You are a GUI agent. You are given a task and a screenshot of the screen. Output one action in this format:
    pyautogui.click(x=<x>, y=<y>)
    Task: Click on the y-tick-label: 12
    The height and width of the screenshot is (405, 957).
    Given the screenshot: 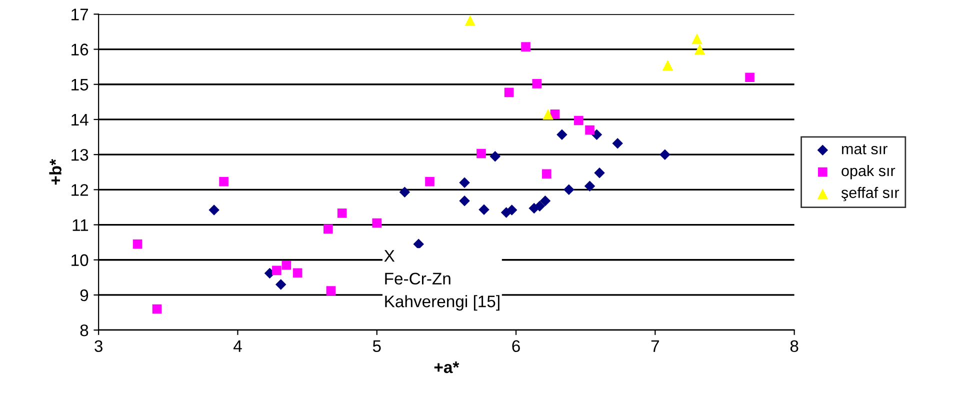 What is the action you would take?
    pyautogui.click(x=80, y=190)
    